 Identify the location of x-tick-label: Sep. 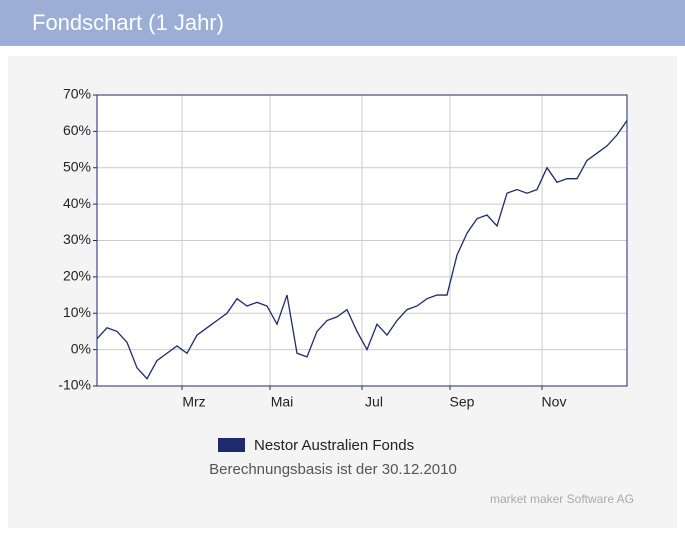
(462, 402).